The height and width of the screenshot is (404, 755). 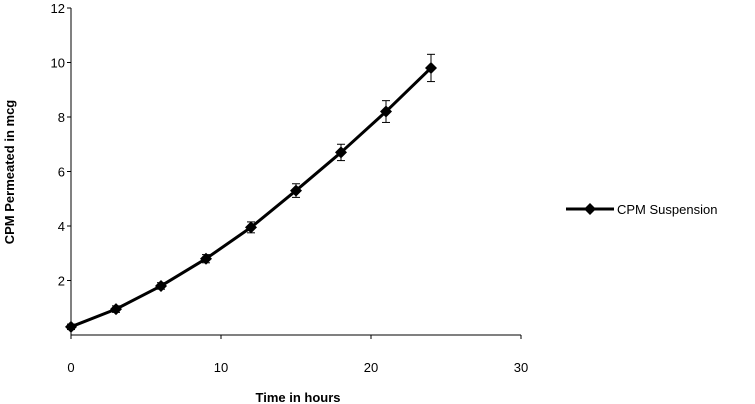 I want to click on legend-marker-diamond, so click(x=590, y=209).